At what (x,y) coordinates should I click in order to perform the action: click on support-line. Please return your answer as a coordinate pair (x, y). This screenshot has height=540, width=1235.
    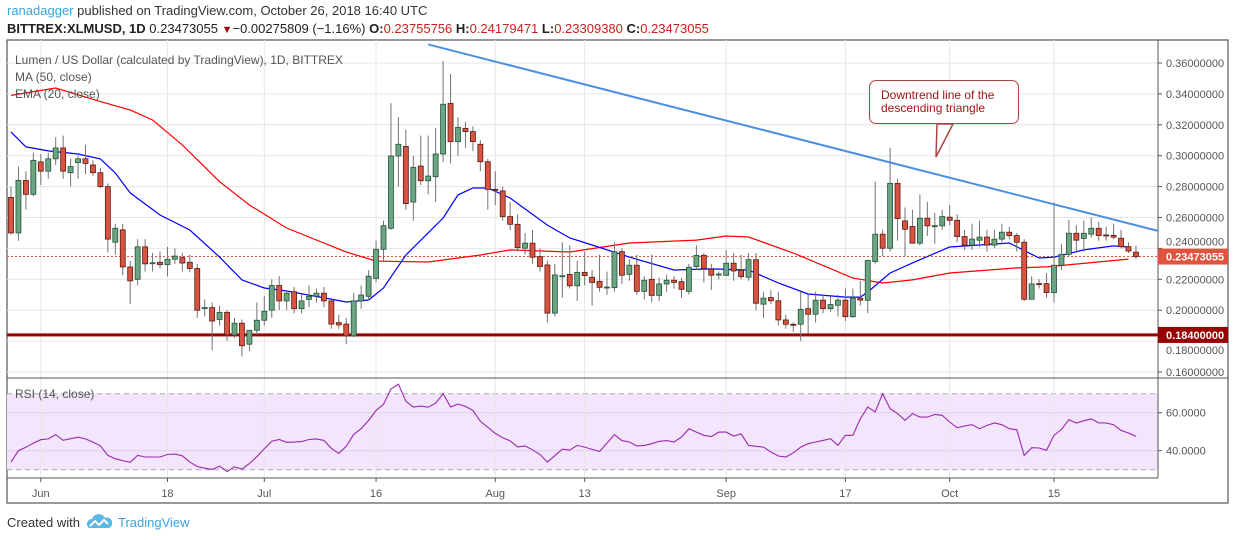
    Looking at the image, I should click on (582, 335).